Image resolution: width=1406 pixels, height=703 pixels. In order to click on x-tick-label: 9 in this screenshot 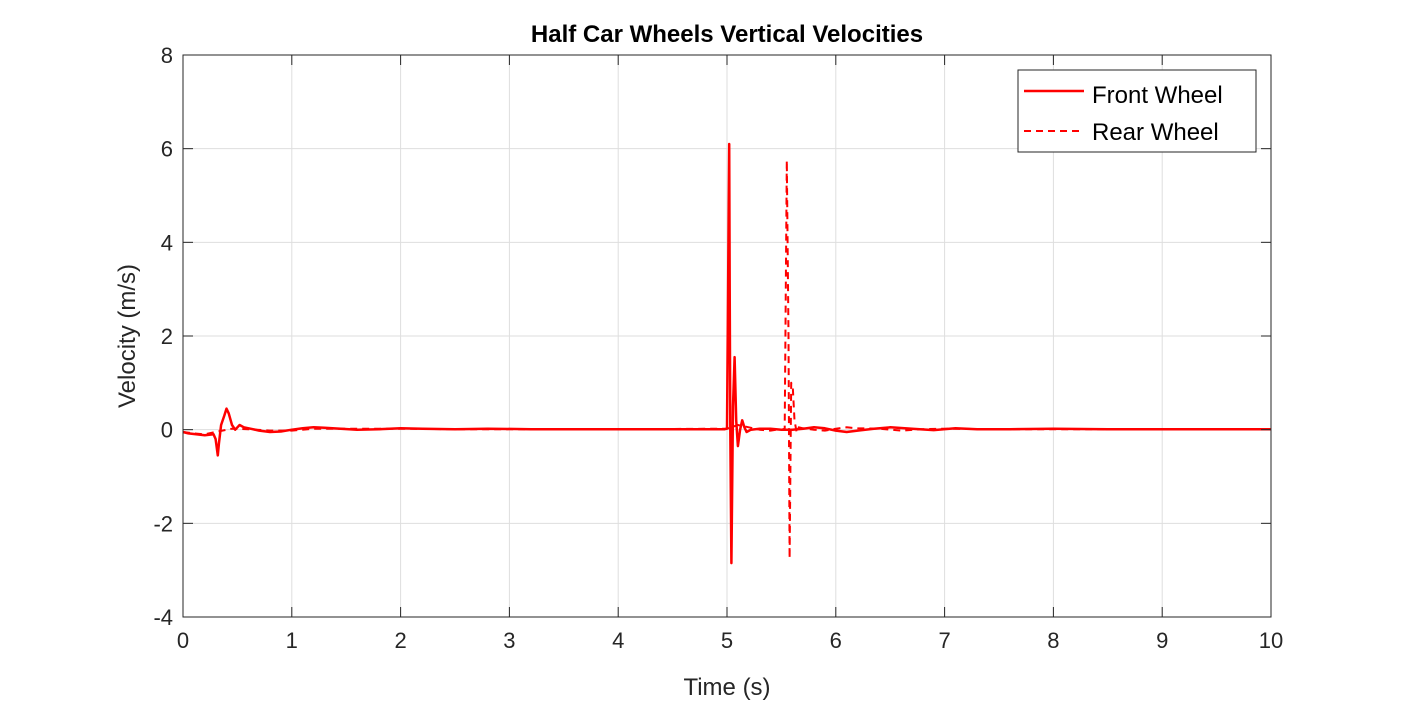, I will do `click(1162, 640)`.